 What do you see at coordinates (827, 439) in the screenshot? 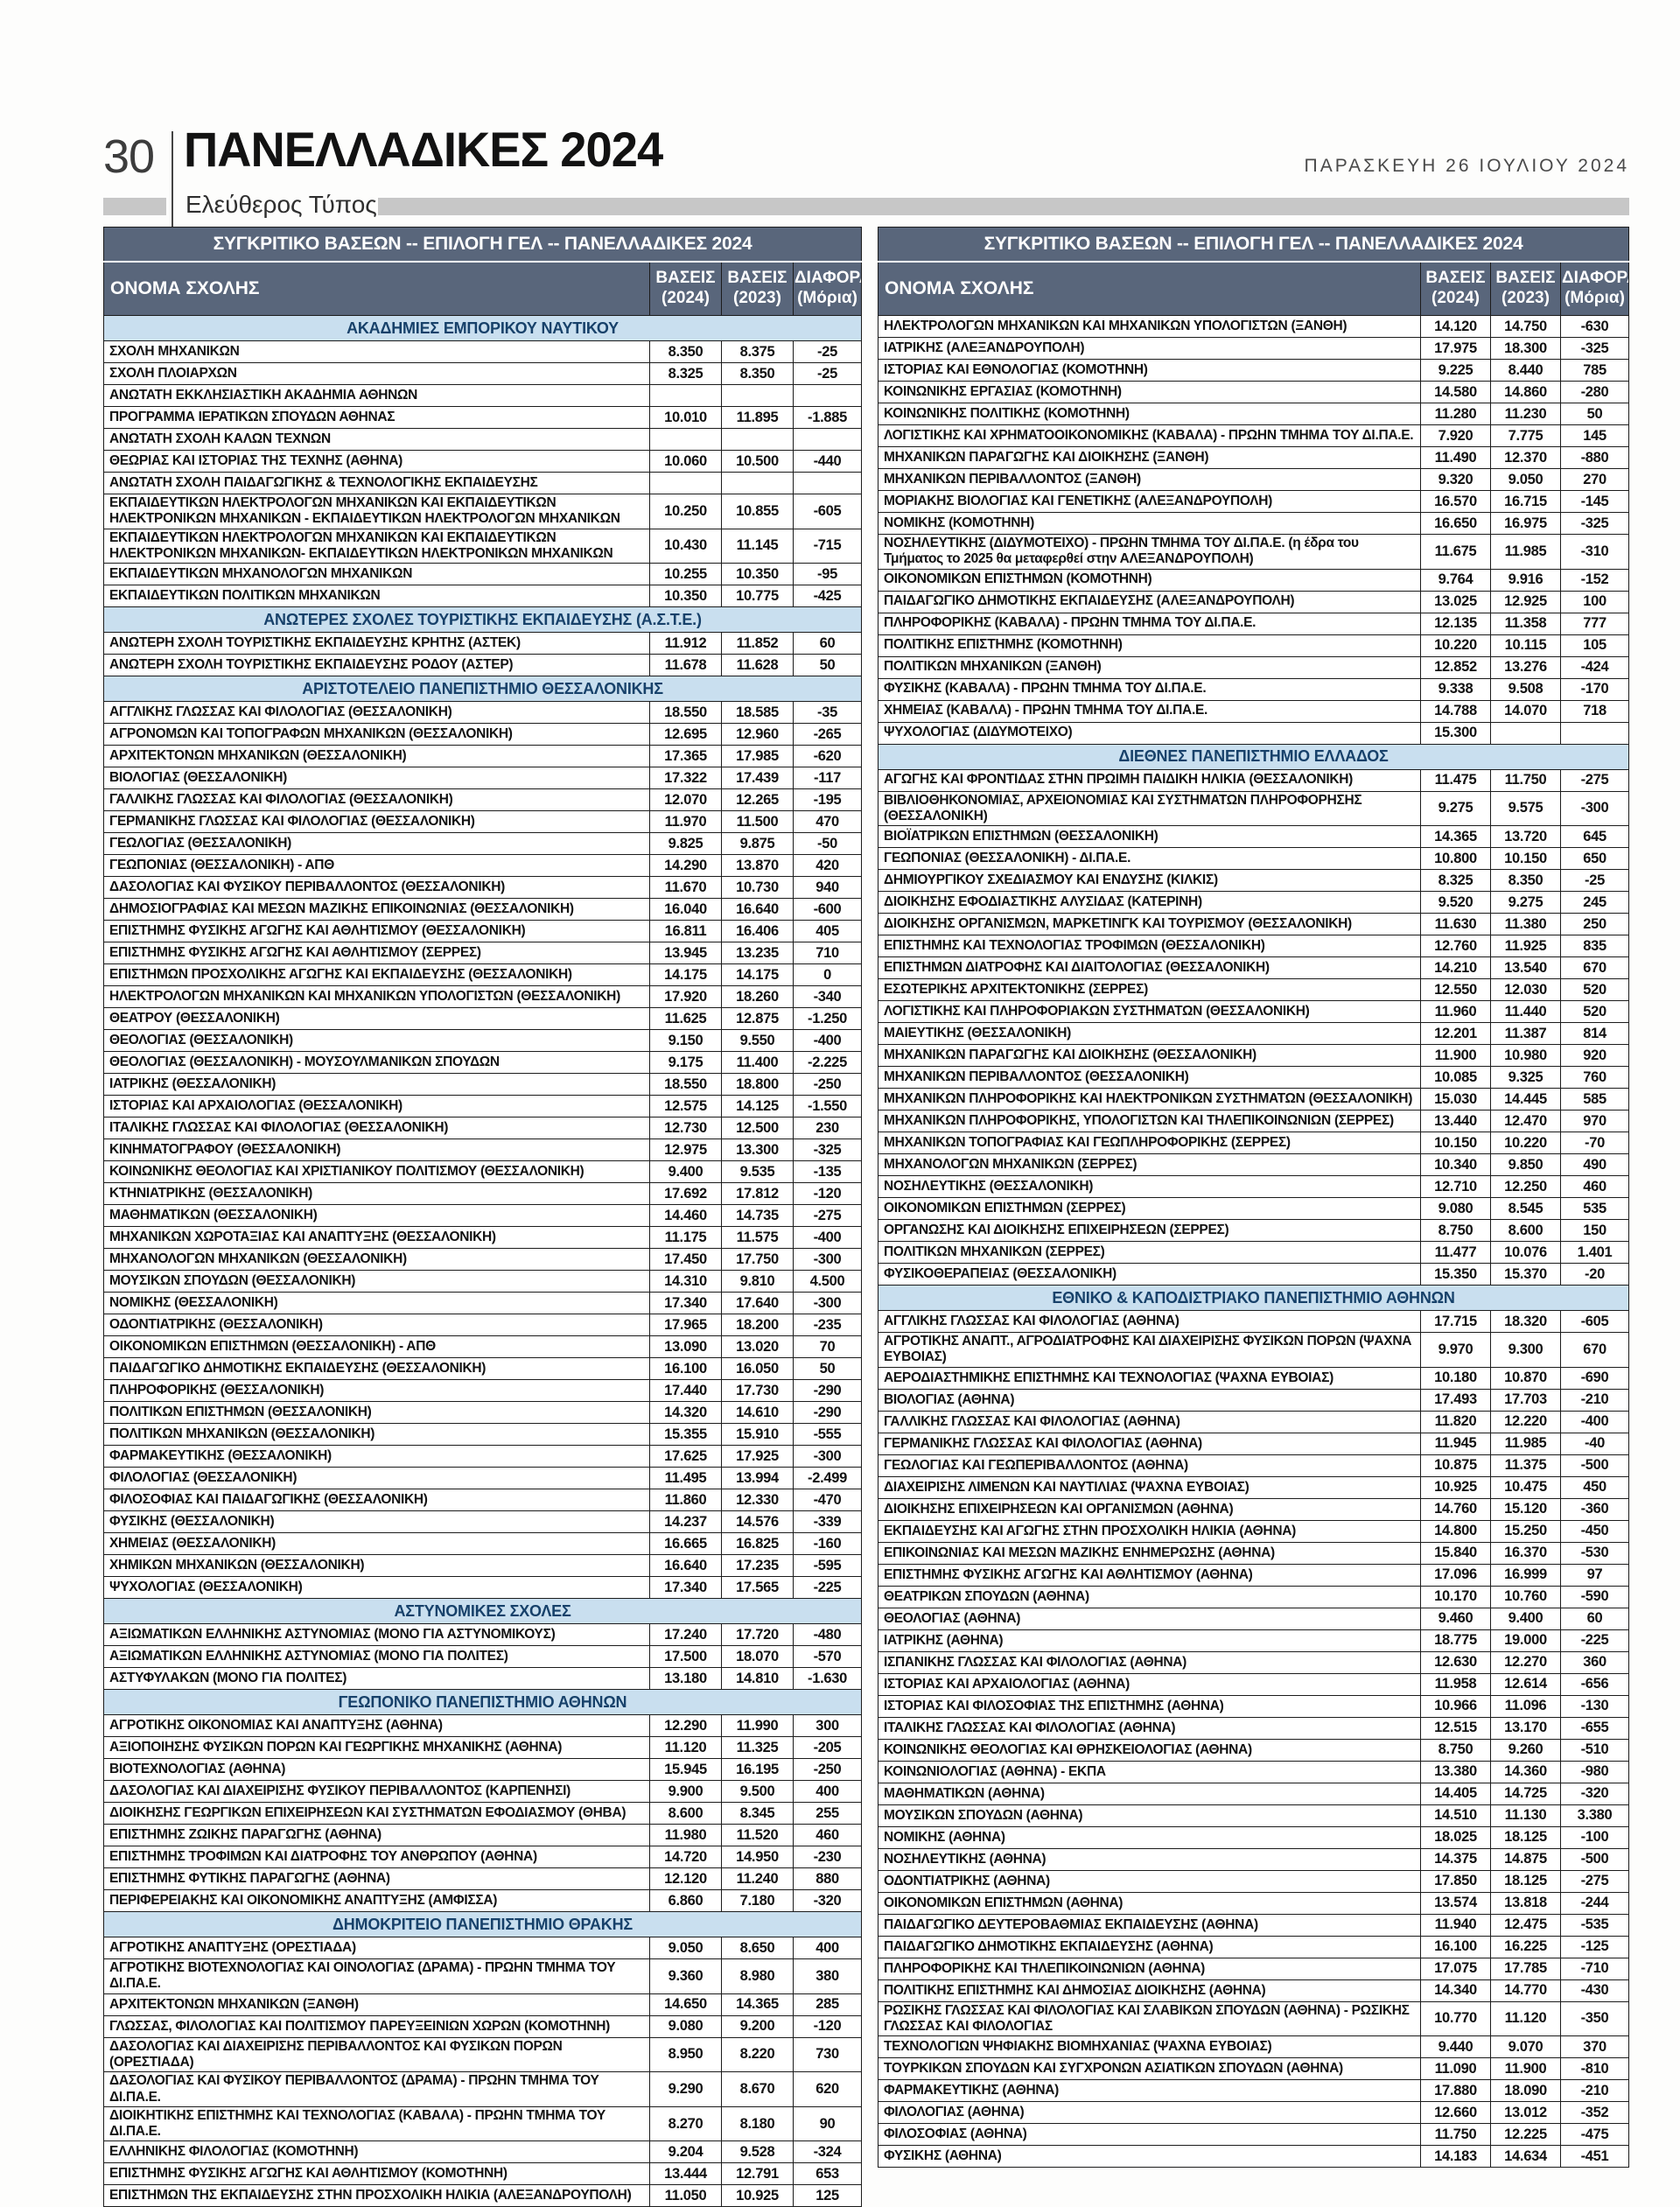
I see `diff-cell` at bounding box center [827, 439].